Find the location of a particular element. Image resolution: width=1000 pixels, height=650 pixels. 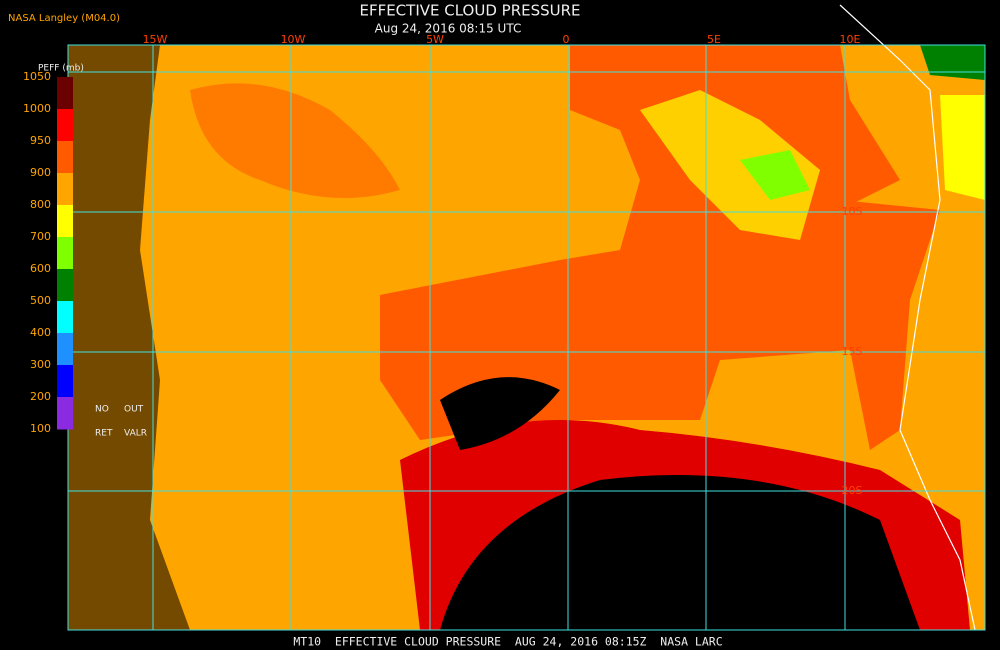

title: EFFECTIVE CLOUD PRESSURE is located at coordinates (469, 11).